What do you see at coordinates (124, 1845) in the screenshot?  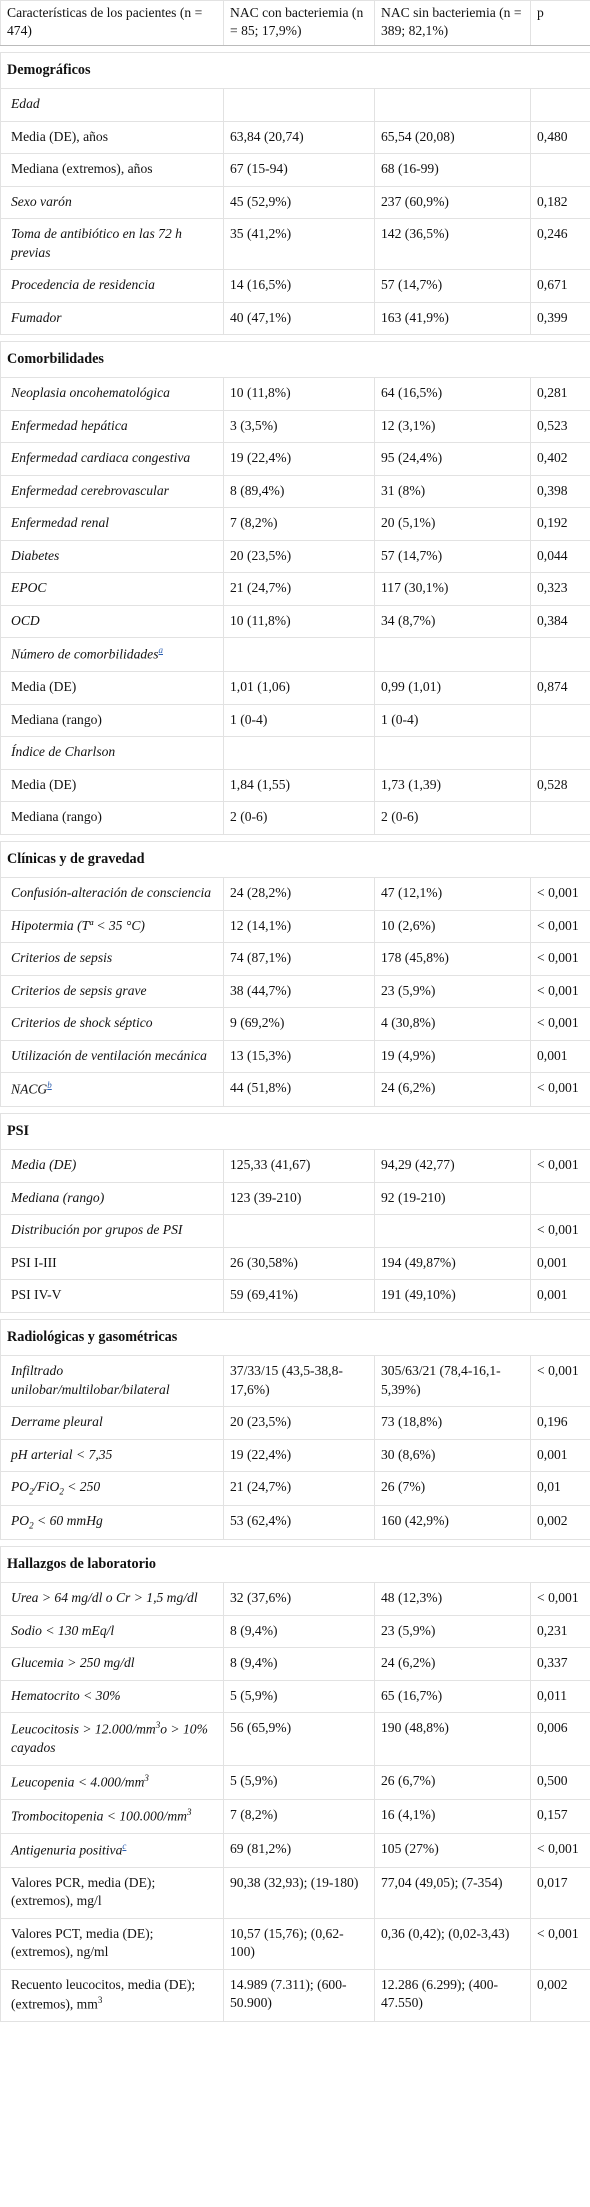 I see `footnote-link: c` at bounding box center [124, 1845].